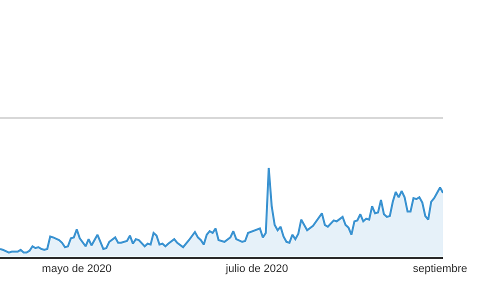 Image resolution: width=495 pixels, height=290 pixels. I want to click on x-tick-label: septiembre, so click(440, 268).